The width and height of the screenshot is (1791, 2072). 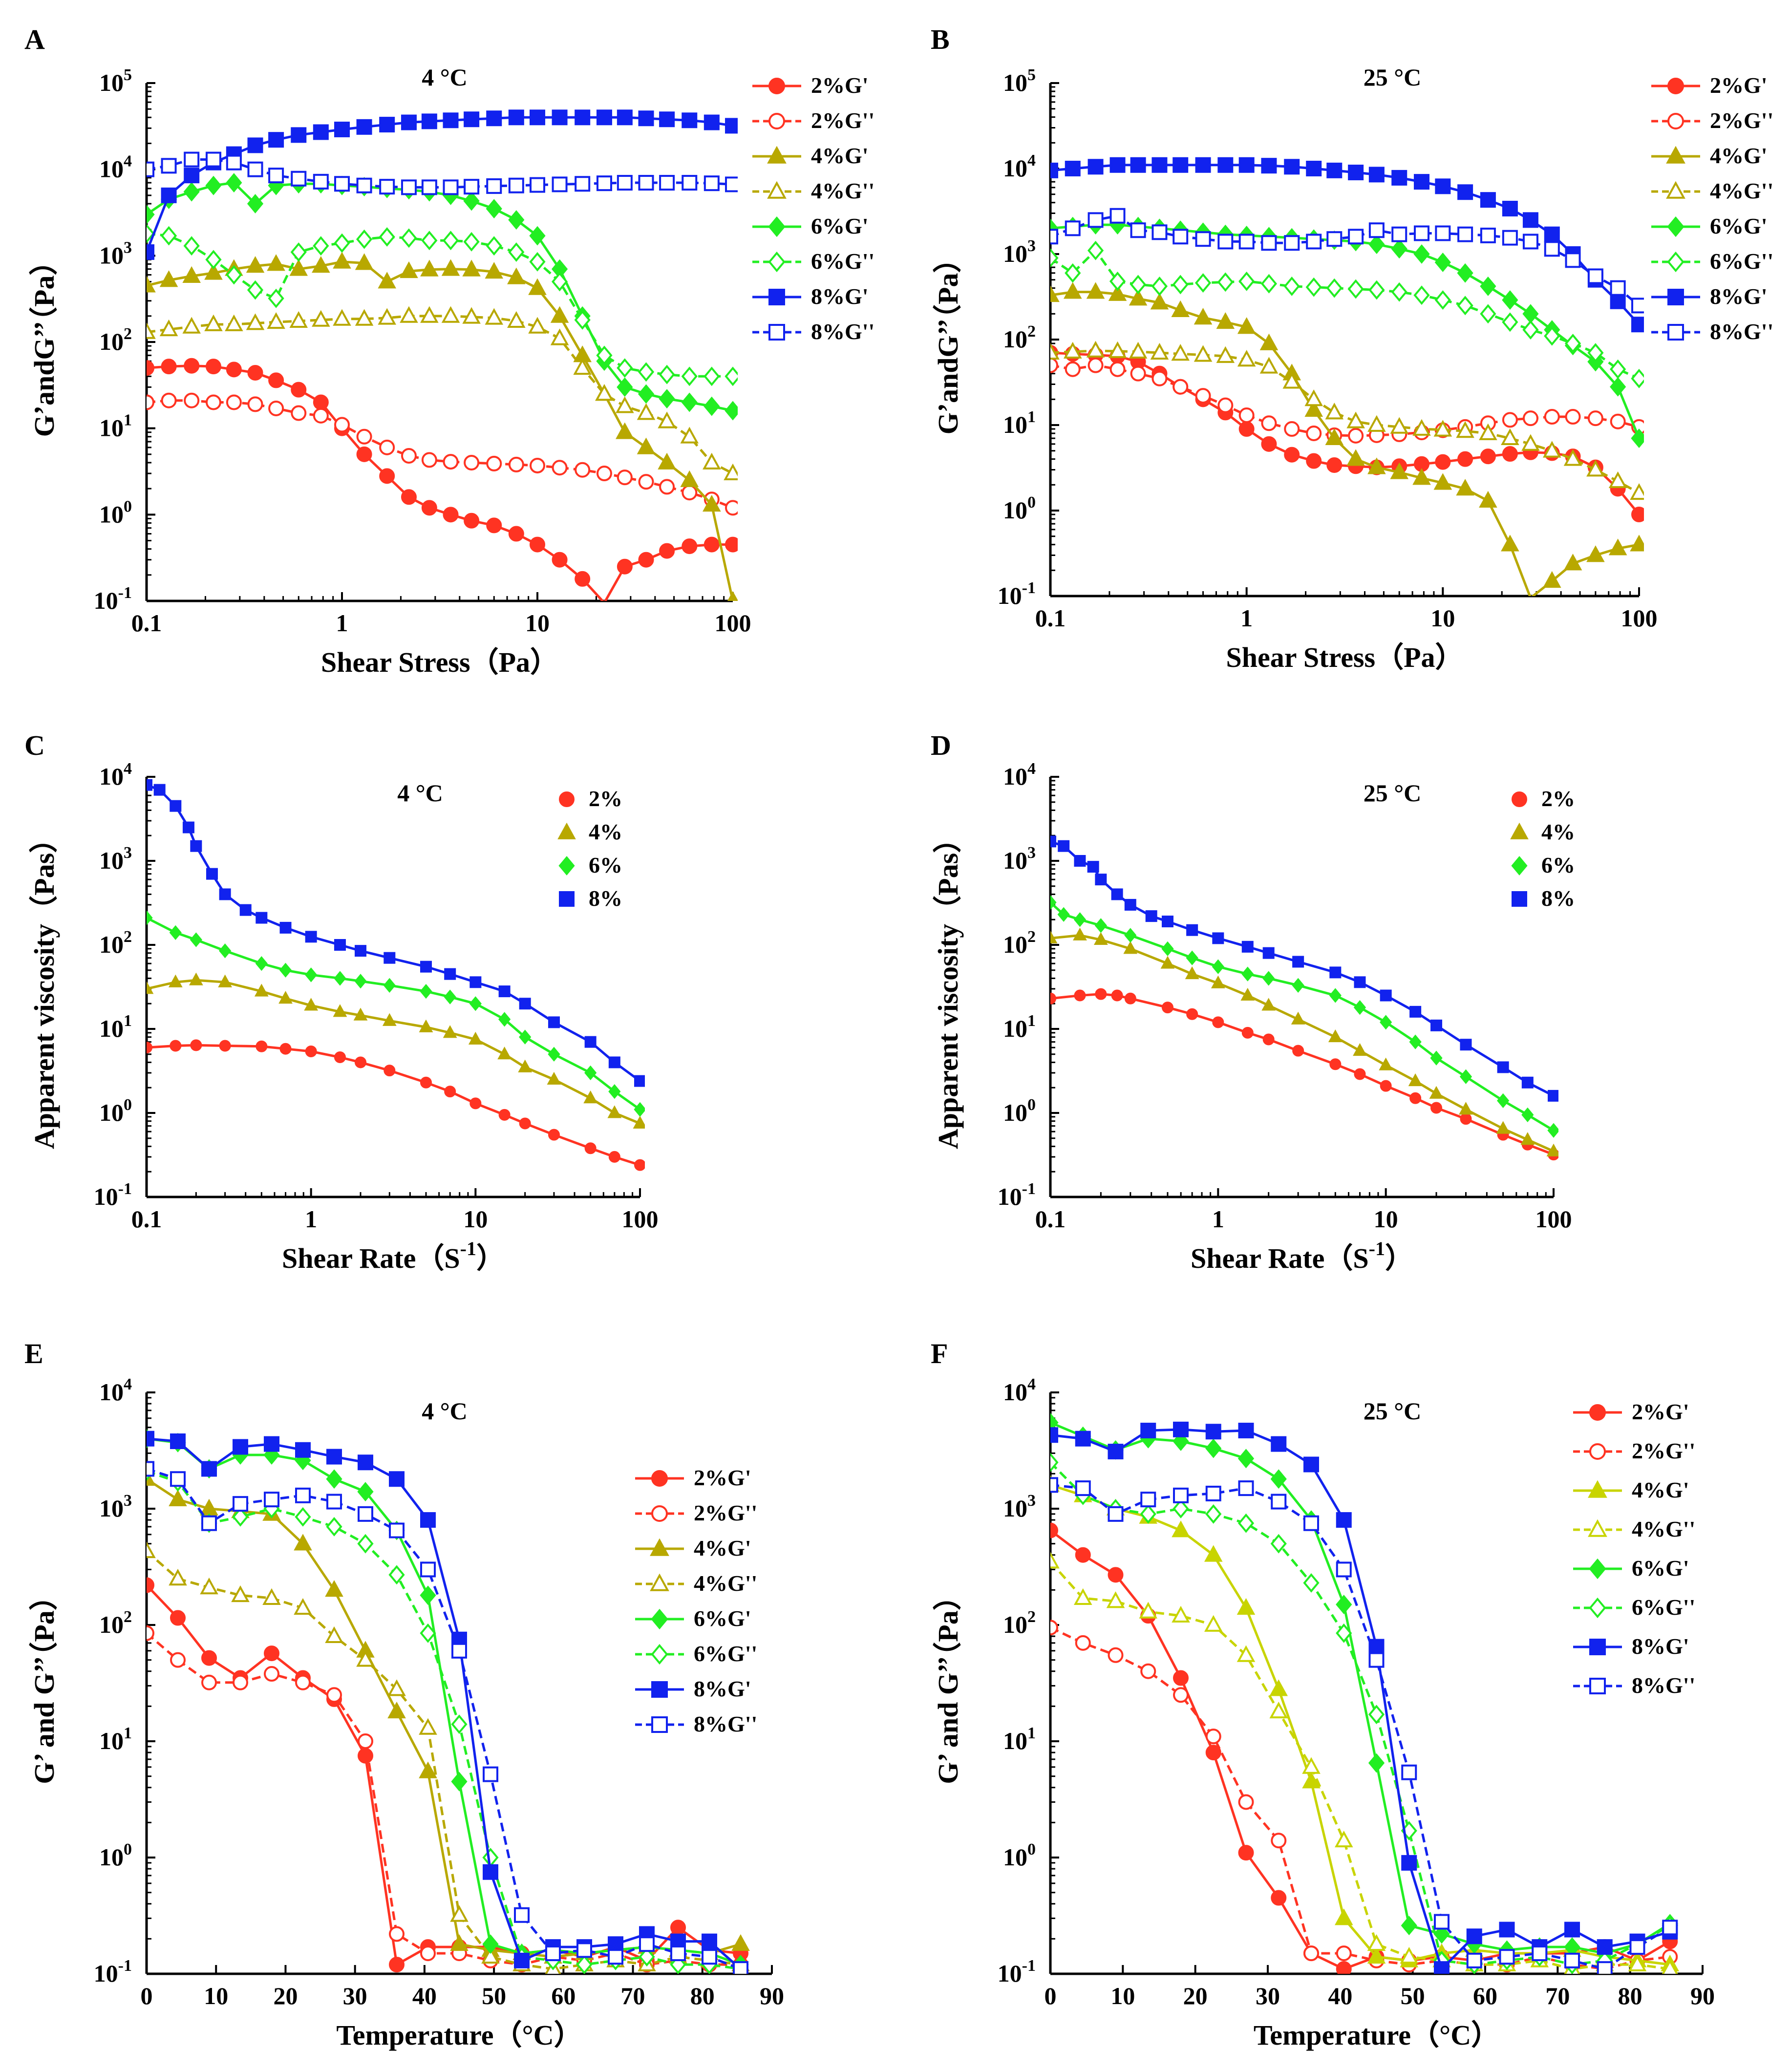 I want to click on x-tick-label: 10, so click(x=1122, y=1995).